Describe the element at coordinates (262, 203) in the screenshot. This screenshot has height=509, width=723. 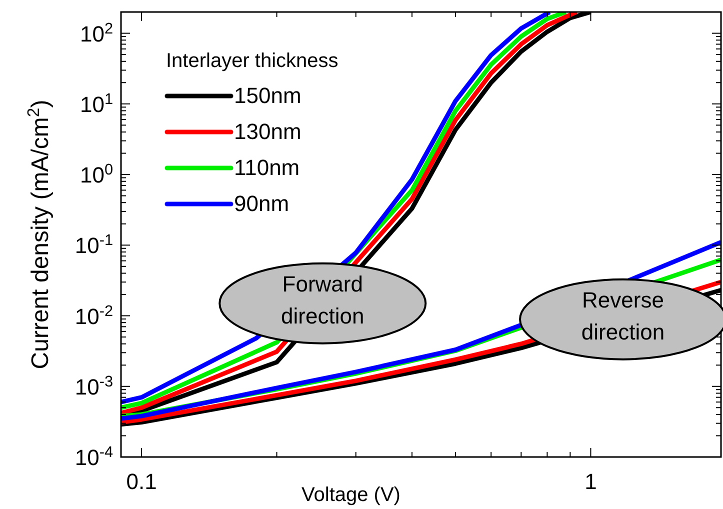
I see `legend-label: 90nm` at that location.